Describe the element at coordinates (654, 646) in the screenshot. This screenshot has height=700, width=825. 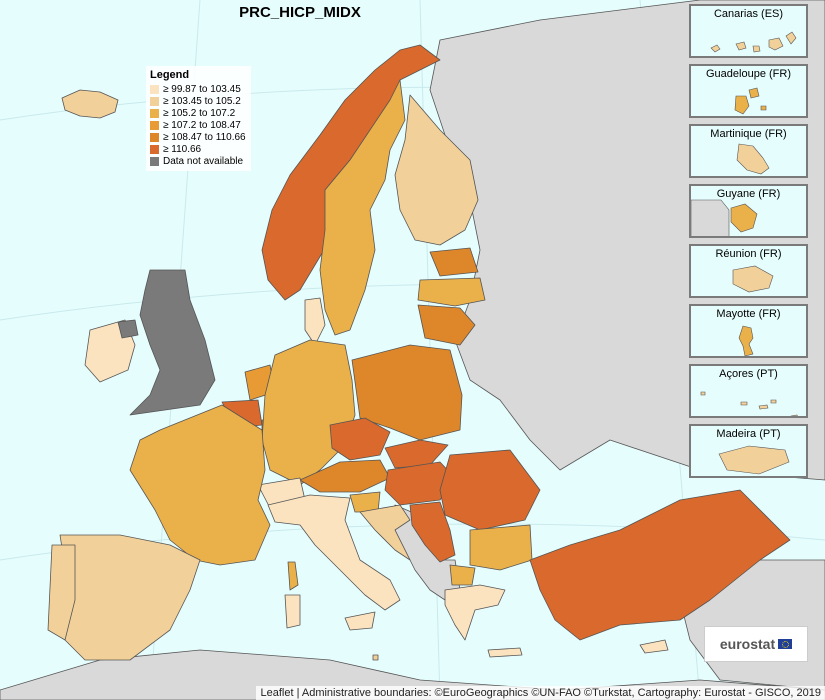
I see `cyprus` at that location.